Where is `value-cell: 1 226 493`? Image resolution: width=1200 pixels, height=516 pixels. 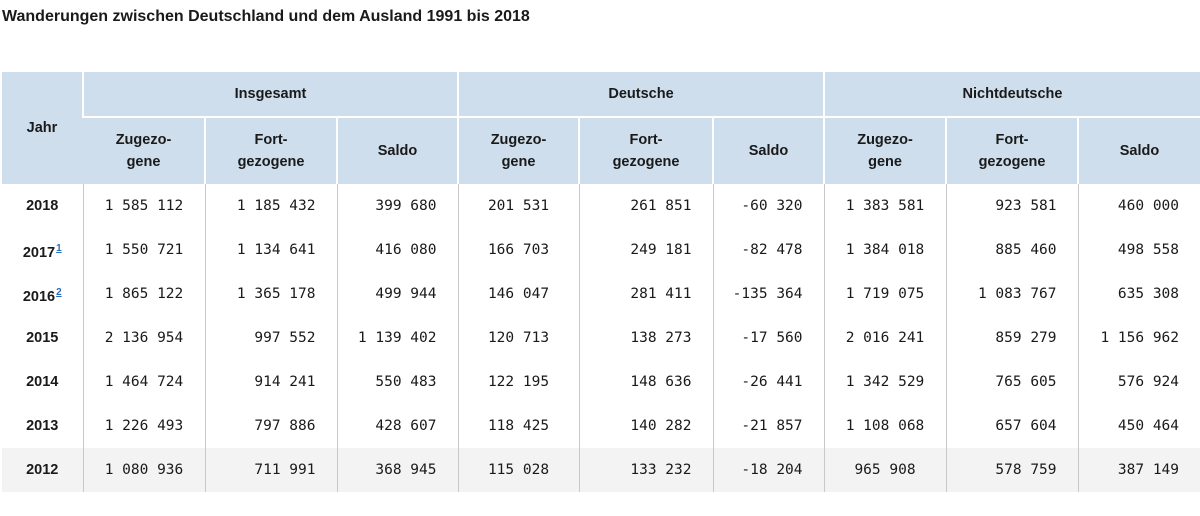
value-cell: 1 226 493 is located at coordinates (143, 426).